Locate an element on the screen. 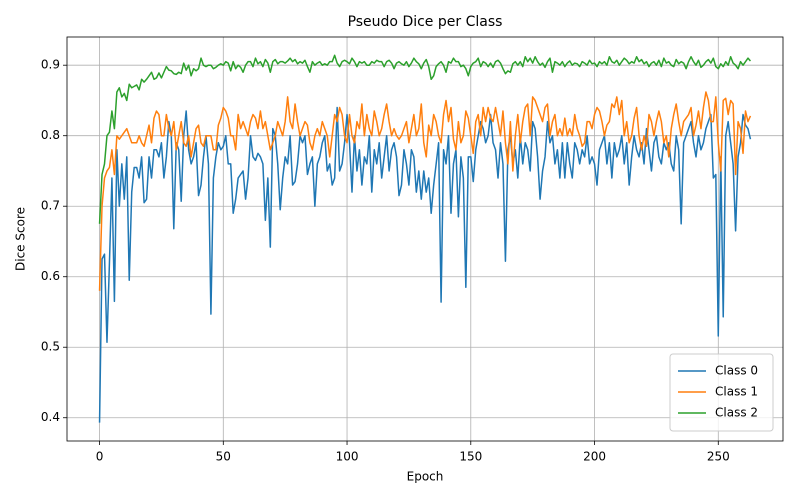 This screenshot has height=500, width=800. legend-box is located at coordinates (721, 392).